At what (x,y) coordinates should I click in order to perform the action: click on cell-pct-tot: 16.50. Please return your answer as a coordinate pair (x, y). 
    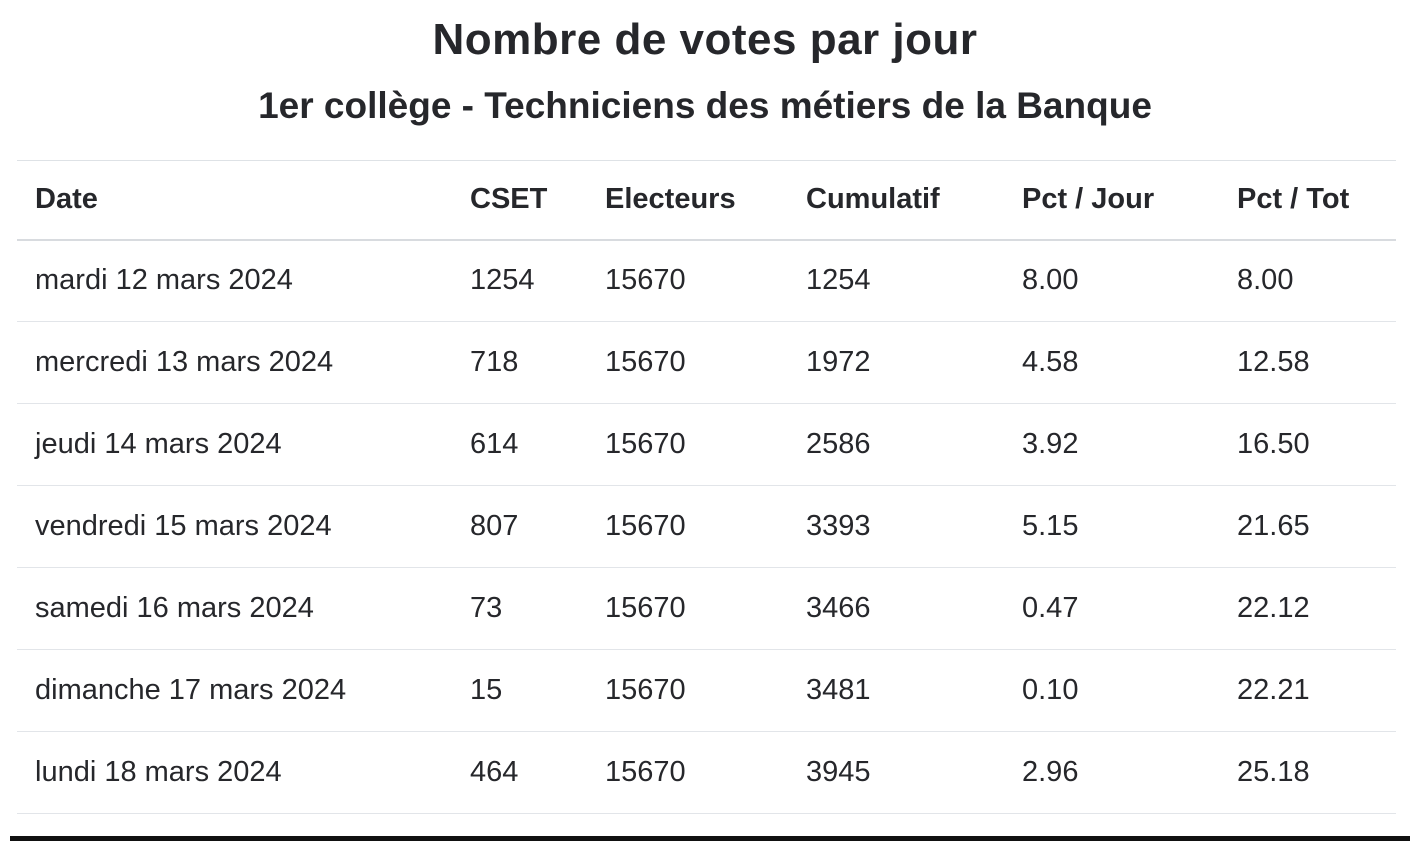
    Looking at the image, I should click on (1316, 444).